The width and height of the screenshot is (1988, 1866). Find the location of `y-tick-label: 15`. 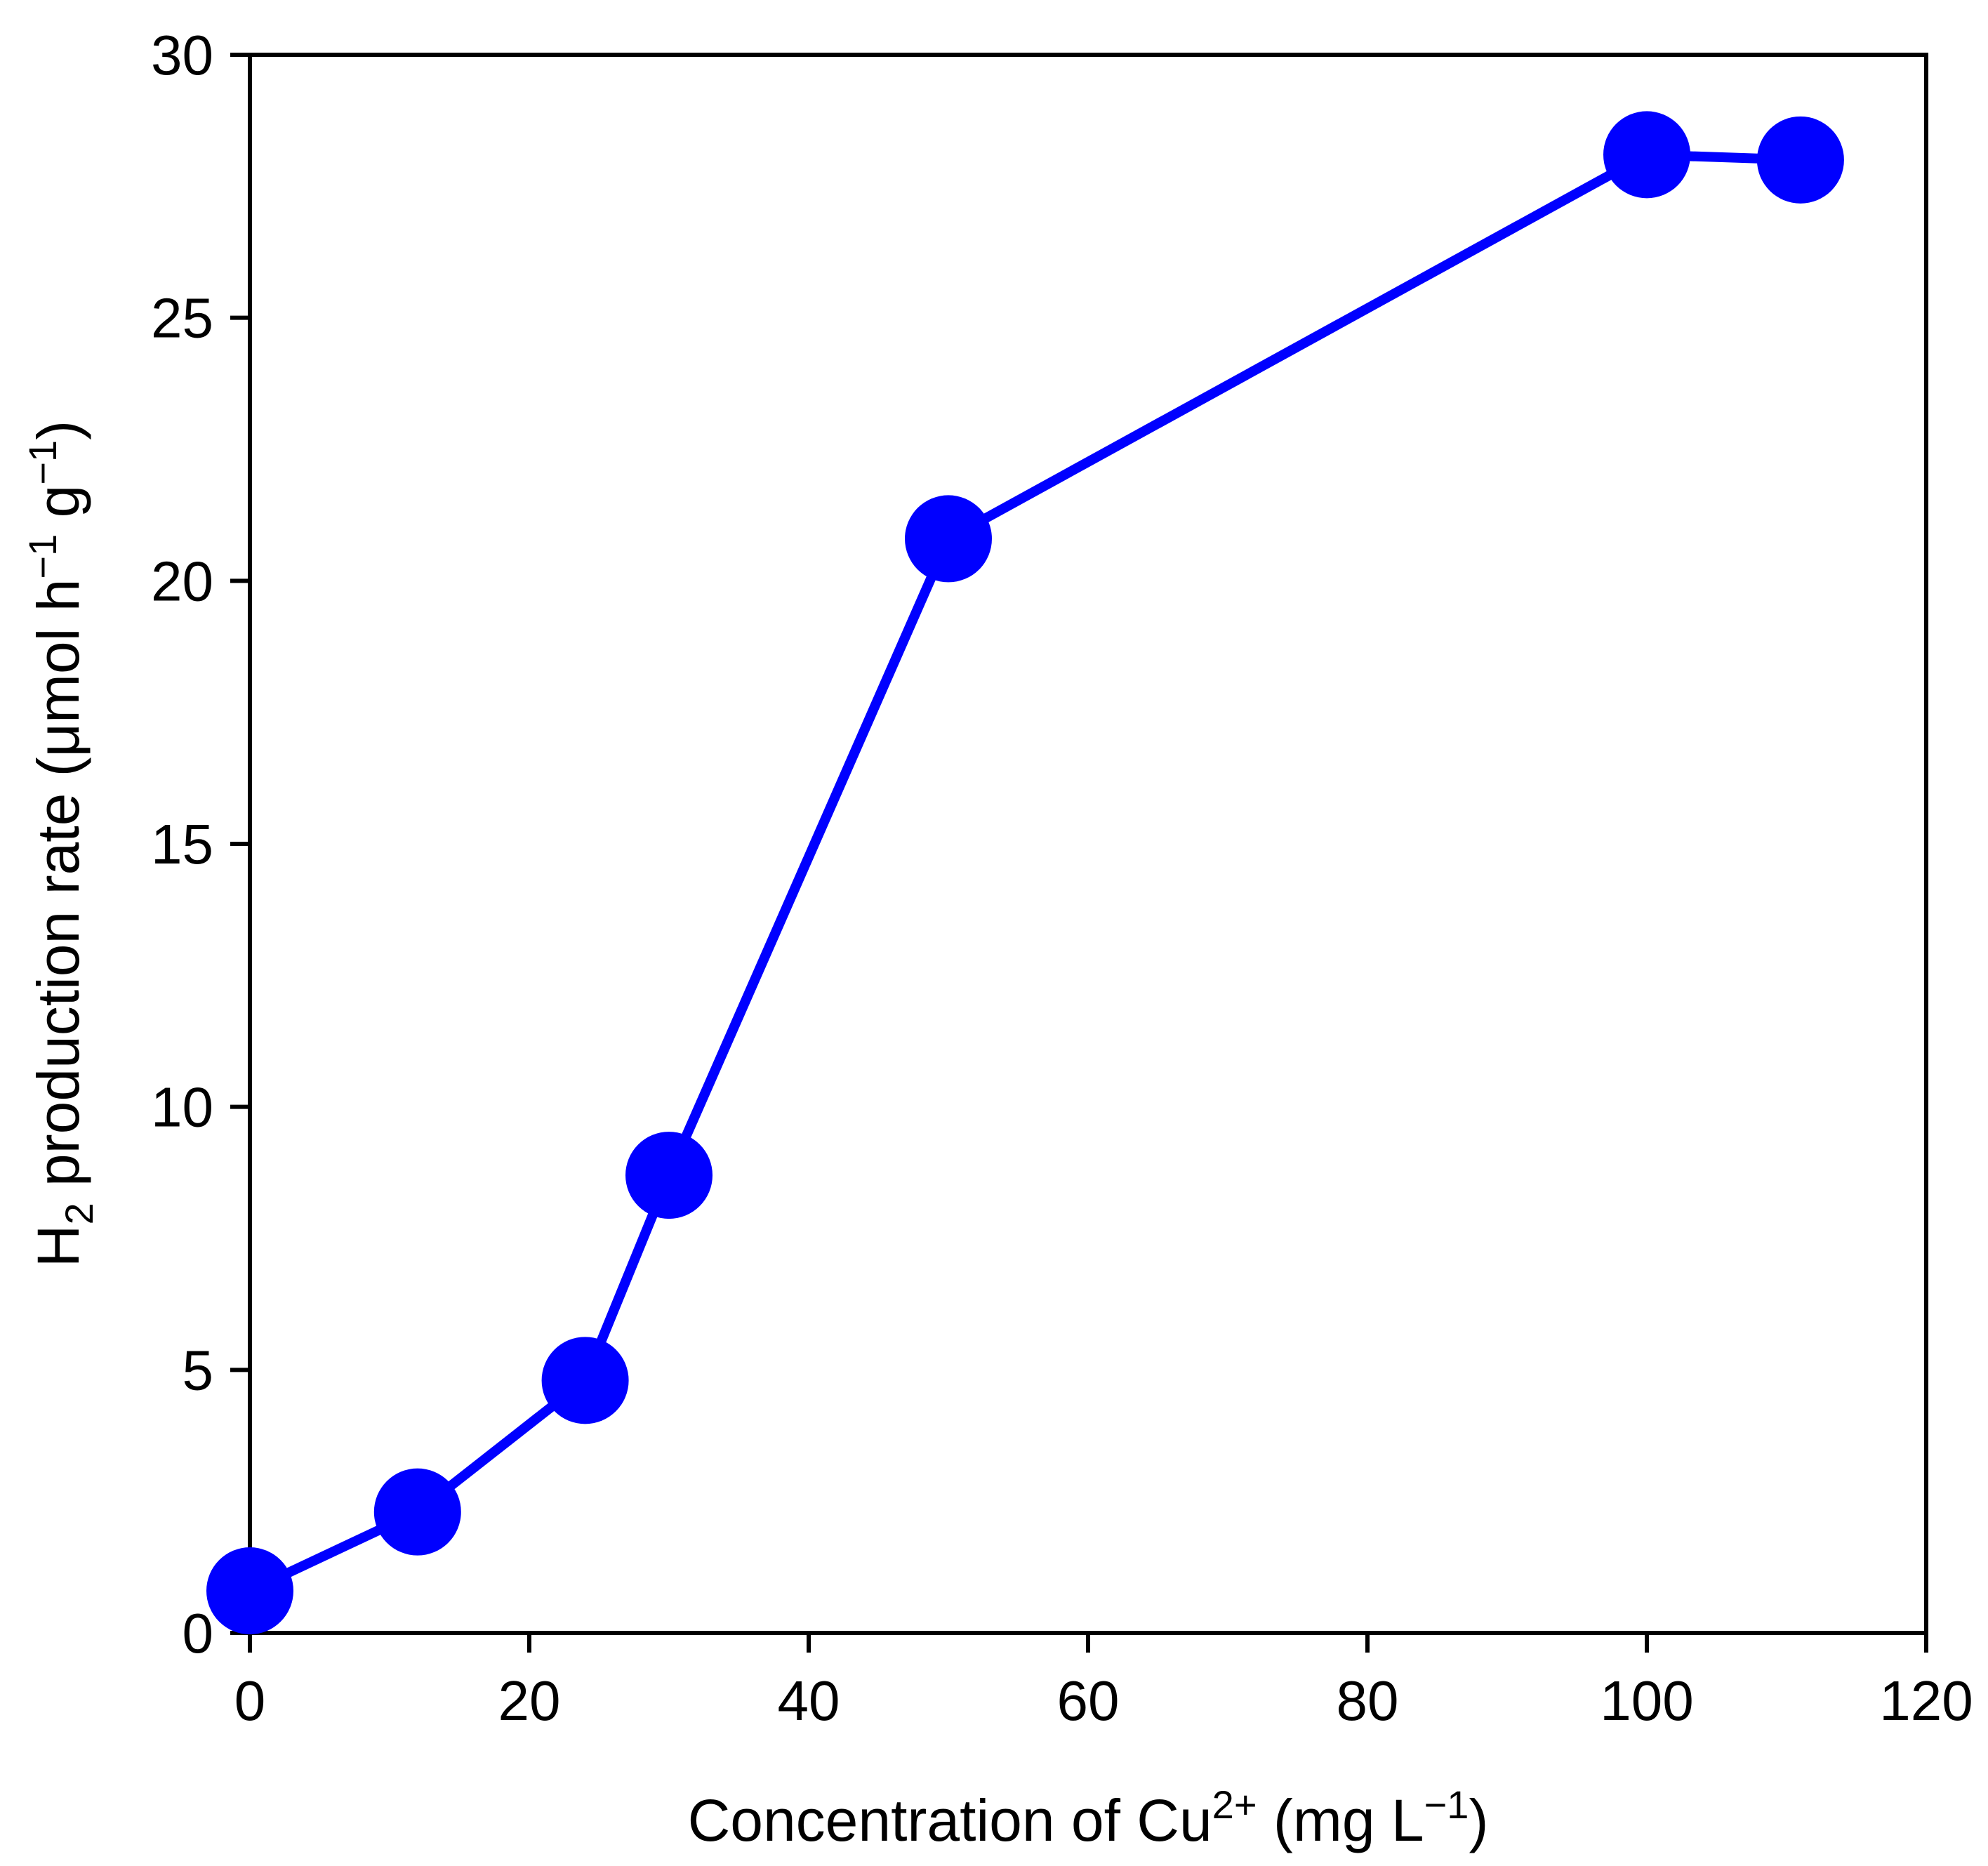

y-tick-label: 15 is located at coordinates (182, 844).